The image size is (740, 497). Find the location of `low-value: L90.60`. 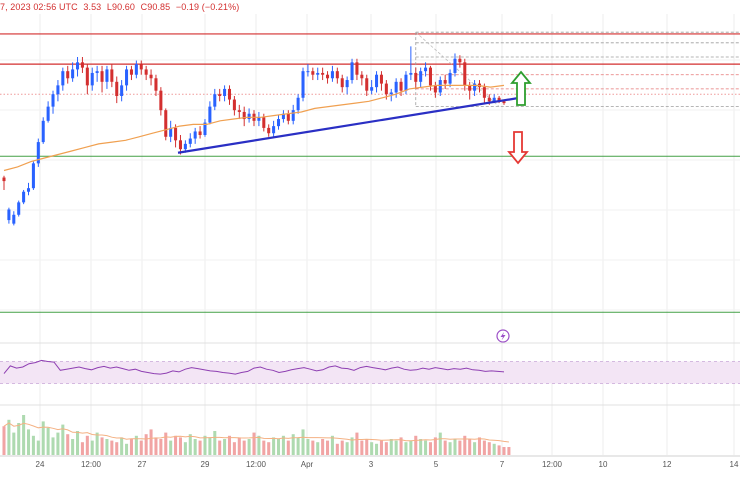

low-value: L90.60 is located at coordinates (121, 7).